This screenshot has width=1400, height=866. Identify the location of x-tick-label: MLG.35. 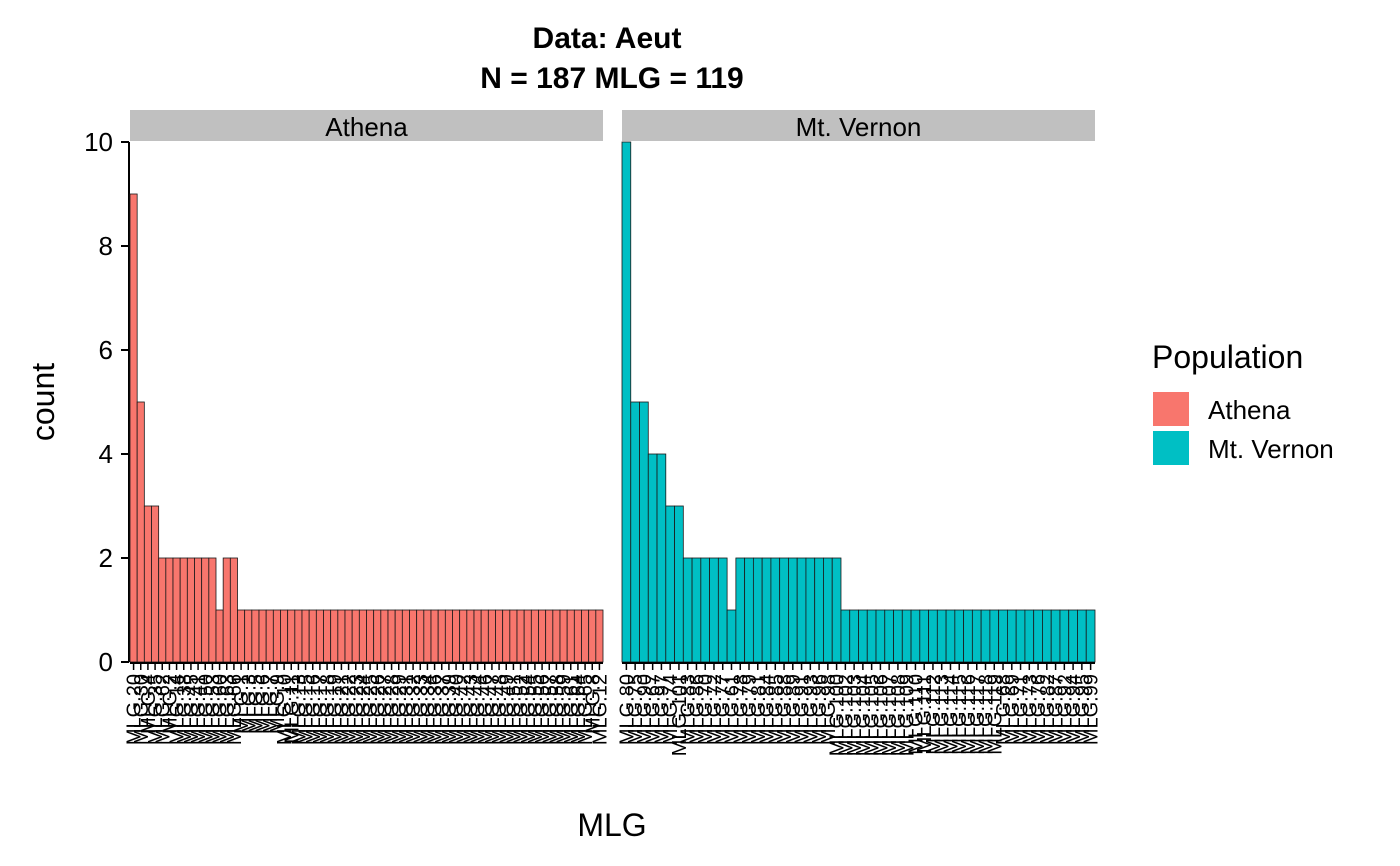
(156, 709).